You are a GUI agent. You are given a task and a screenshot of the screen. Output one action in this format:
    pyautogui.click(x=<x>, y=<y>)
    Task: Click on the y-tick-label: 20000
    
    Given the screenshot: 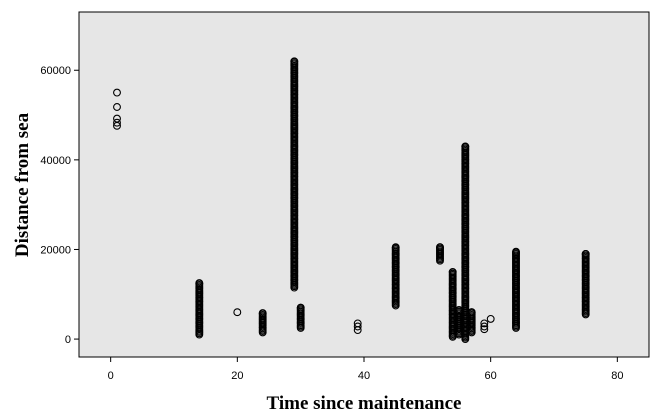 What is the action you would take?
    pyautogui.click(x=55, y=250)
    